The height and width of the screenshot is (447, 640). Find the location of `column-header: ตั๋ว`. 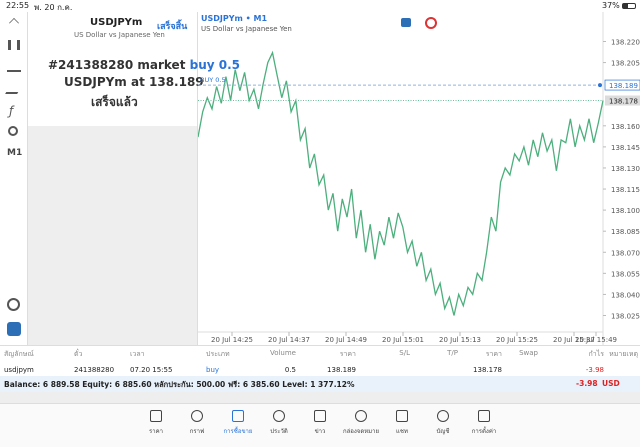

column-header: ตั๋ว is located at coordinates (78, 354).